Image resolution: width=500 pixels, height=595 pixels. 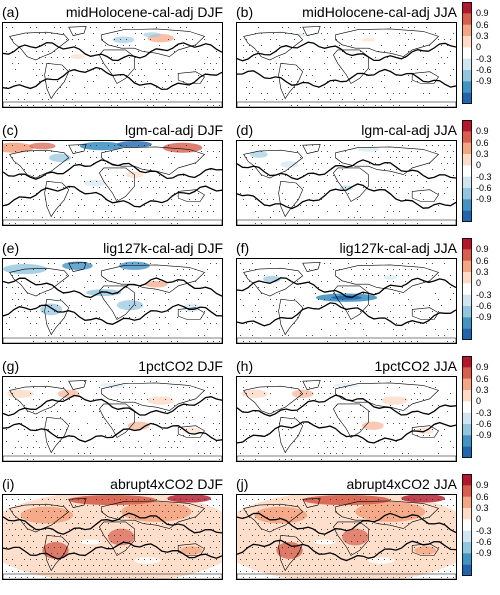 I want to click on map-panel: (i) abrupt4xCO2 DJF, so click(x=112, y=526).